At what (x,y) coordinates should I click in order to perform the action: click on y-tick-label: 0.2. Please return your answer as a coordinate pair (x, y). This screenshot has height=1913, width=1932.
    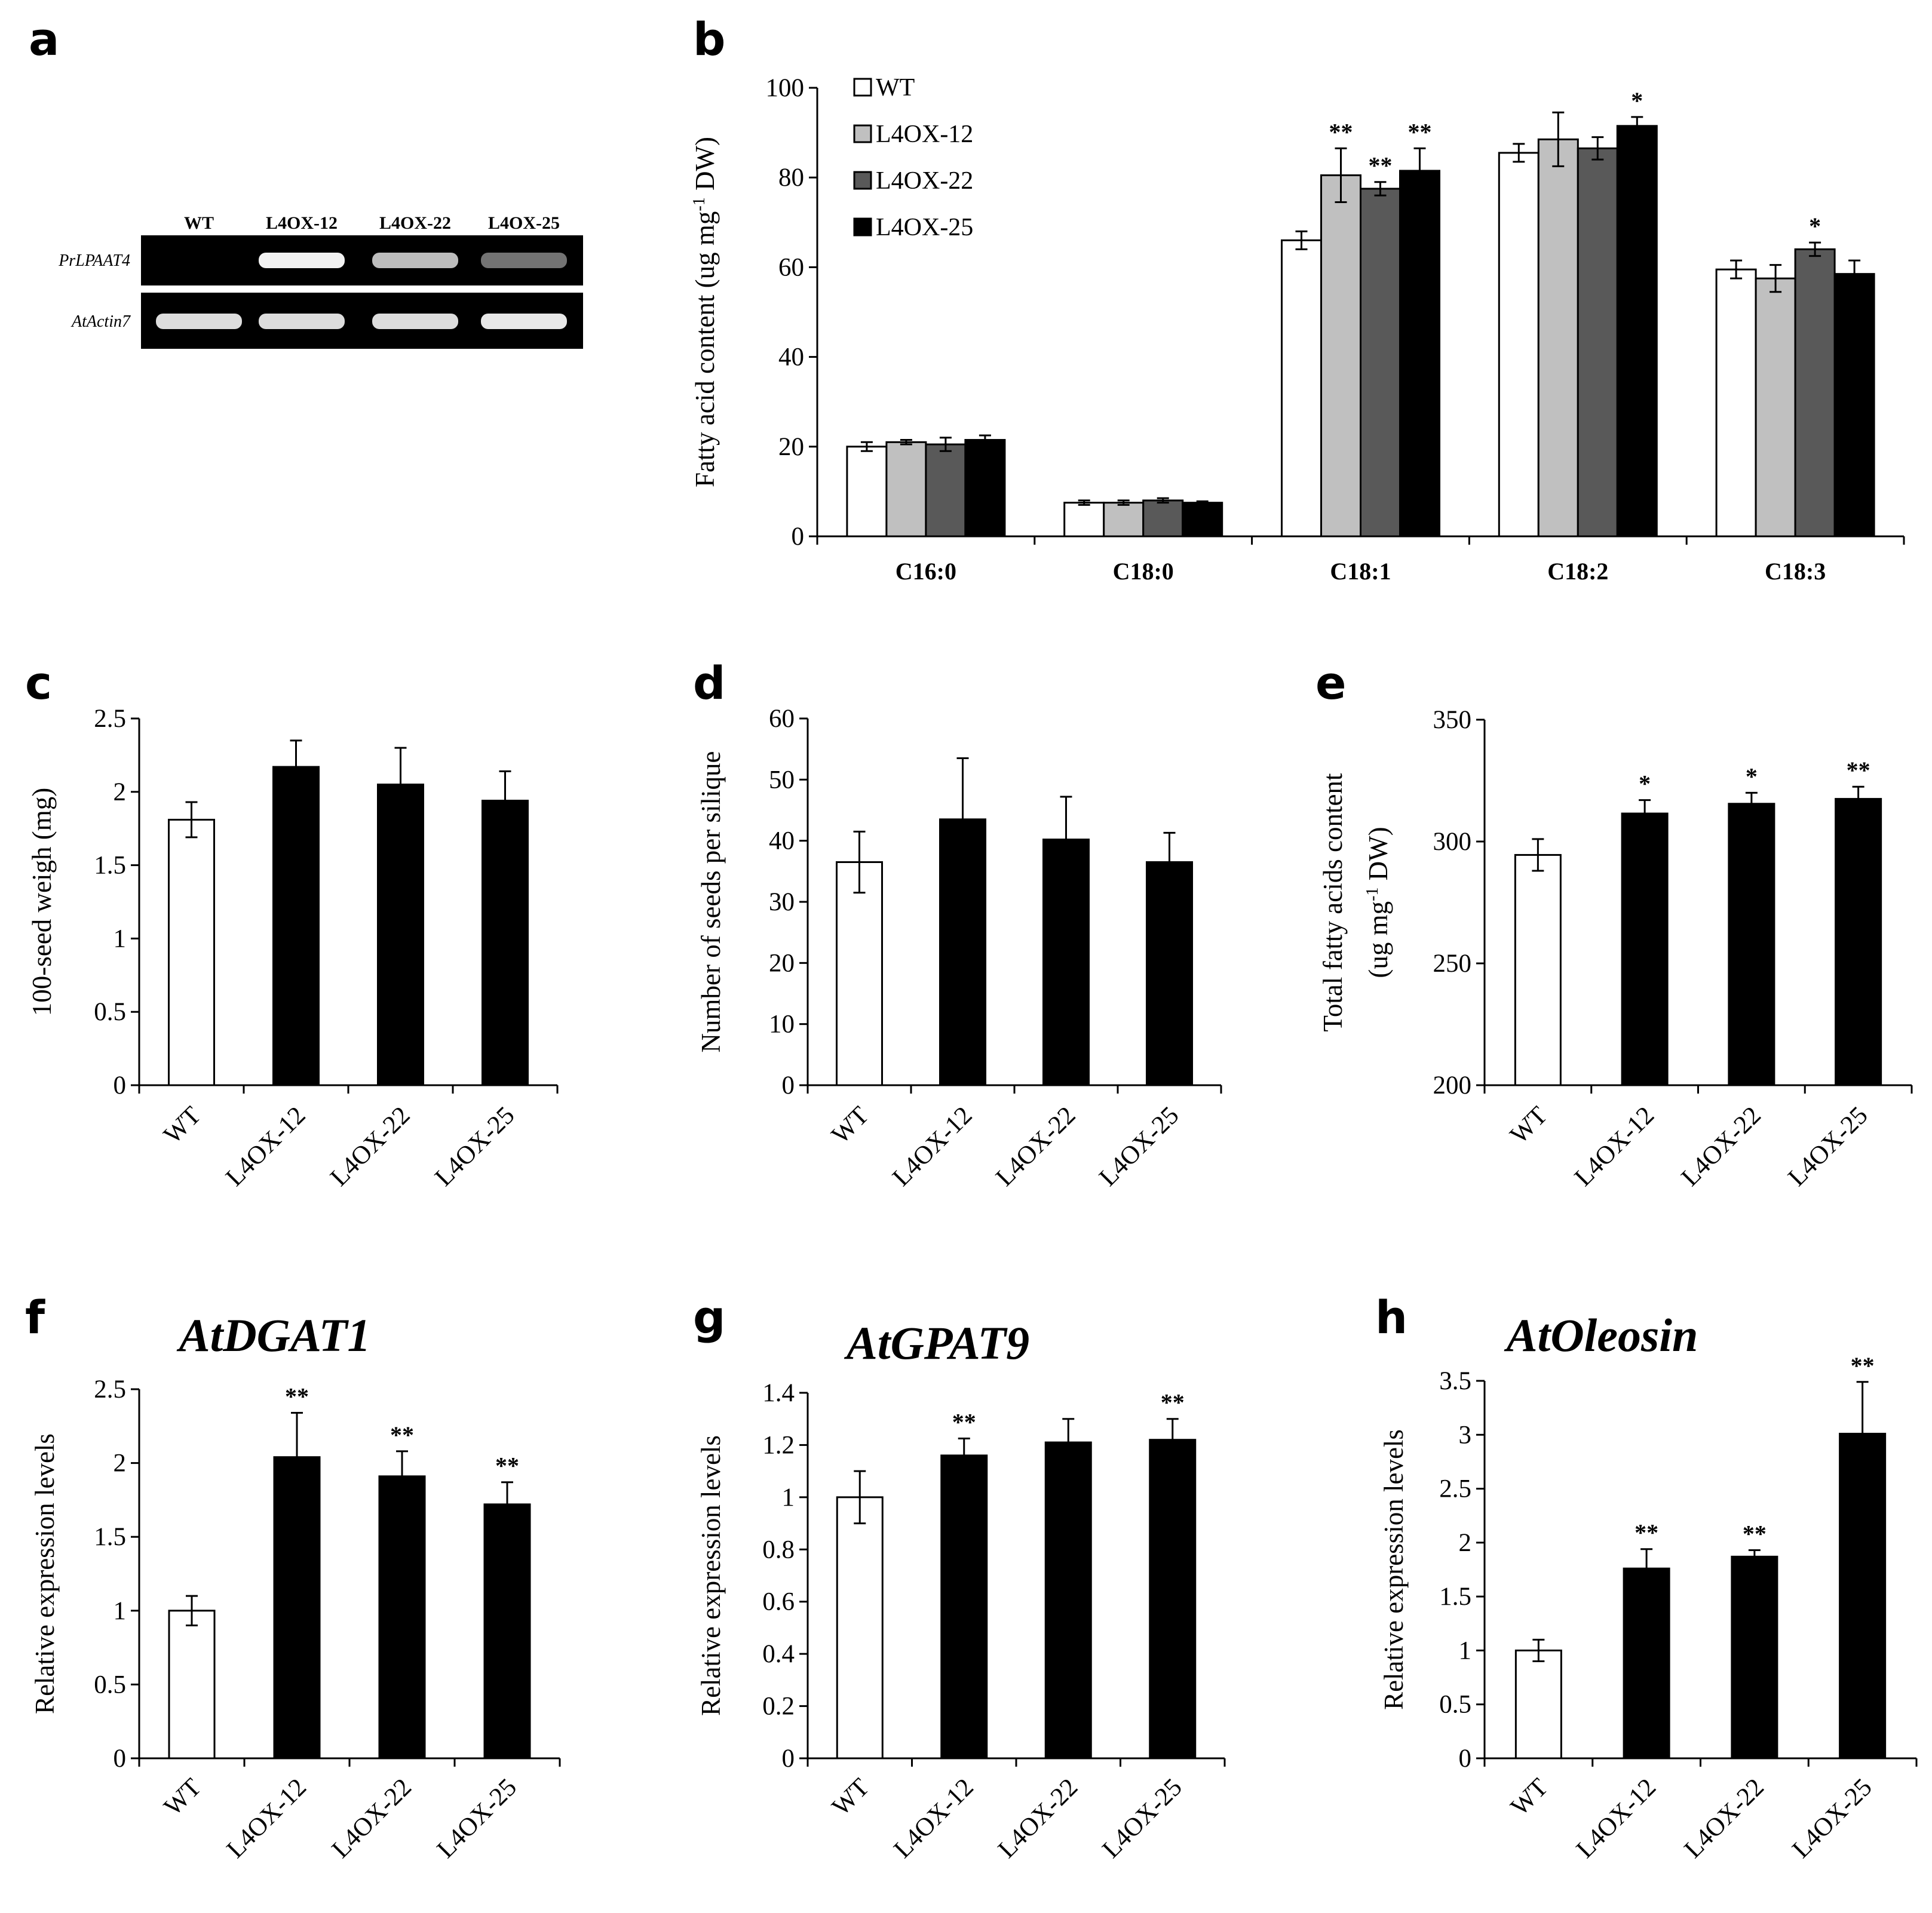
    Looking at the image, I should click on (779, 1707).